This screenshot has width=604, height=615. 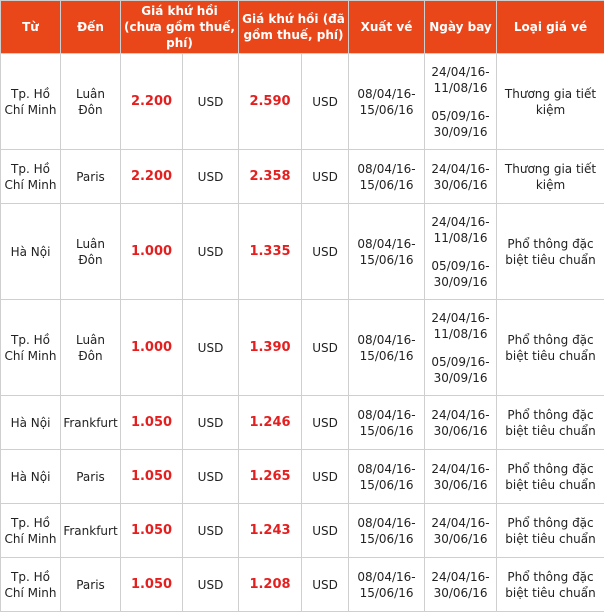 What do you see at coordinates (550, 27) in the screenshot?
I see `header-fare-class: Loại giá vé` at bounding box center [550, 27].